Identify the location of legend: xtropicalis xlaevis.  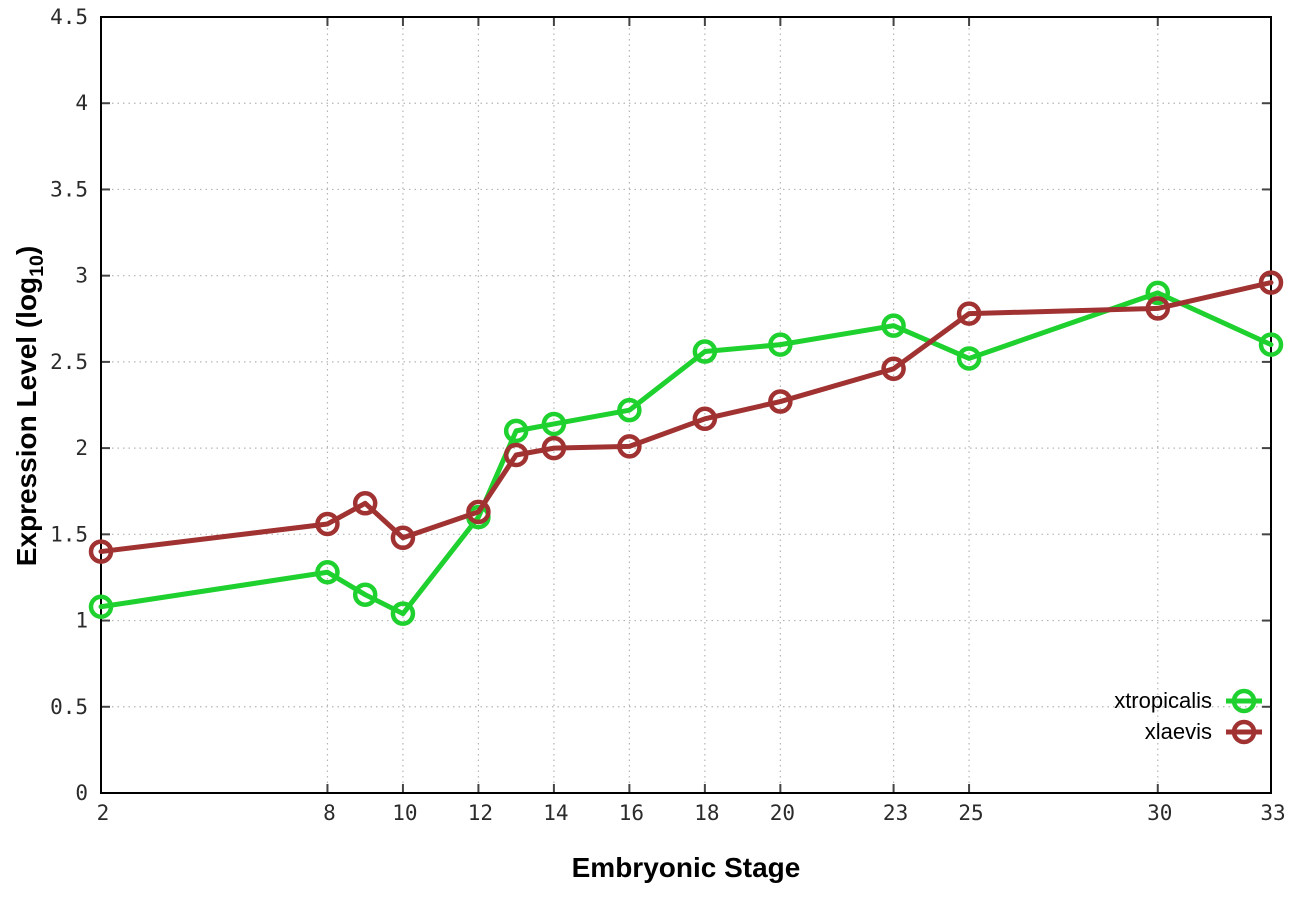
(1188, 716).